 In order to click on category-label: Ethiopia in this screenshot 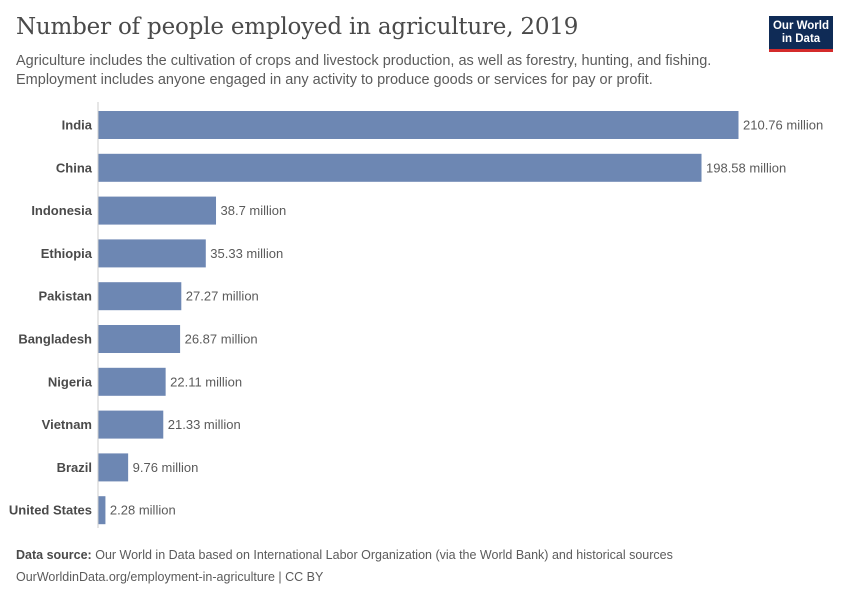, I will do `click(67, 253)`.